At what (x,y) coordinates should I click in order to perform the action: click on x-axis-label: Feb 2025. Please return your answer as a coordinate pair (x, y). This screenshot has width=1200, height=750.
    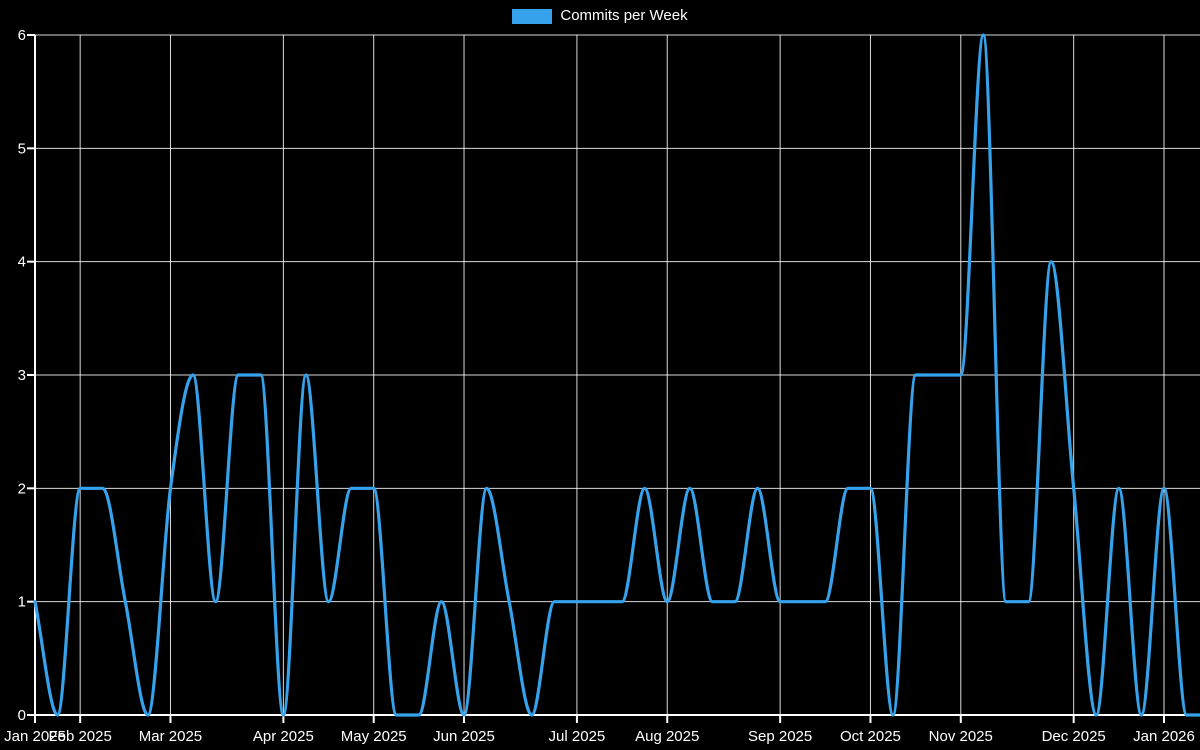
    Looking at the image, I should click on (79, 736).